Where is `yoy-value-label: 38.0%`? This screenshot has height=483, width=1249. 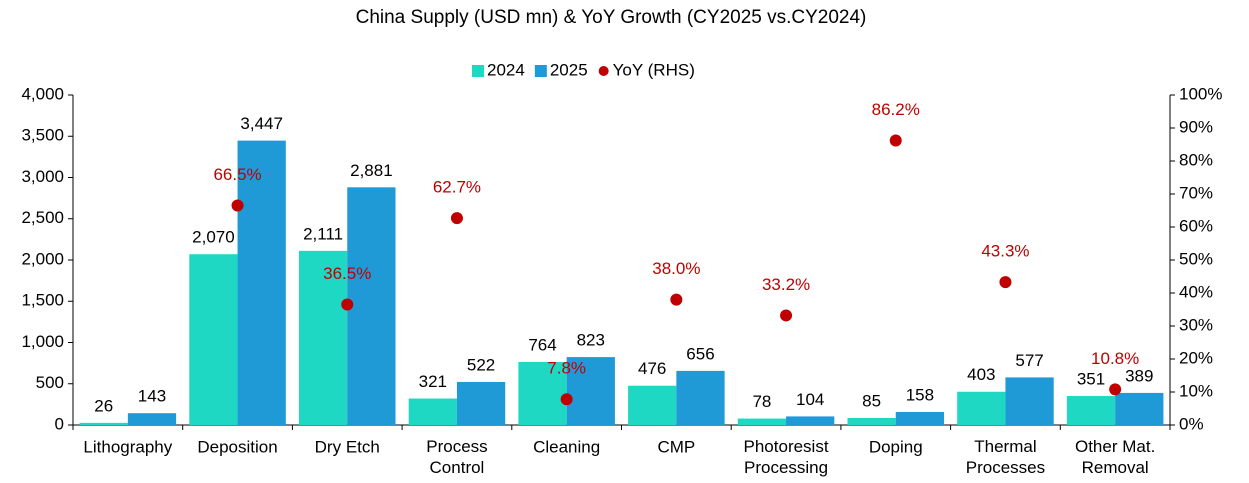 yoy-value-label: 38.0% is located at coordinates (676, 268).